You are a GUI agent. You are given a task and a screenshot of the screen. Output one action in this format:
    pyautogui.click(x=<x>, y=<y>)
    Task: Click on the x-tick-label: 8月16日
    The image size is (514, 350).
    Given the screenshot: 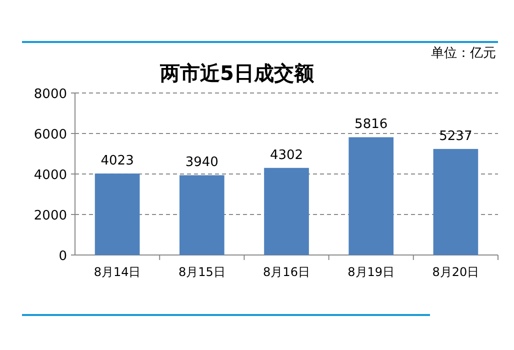 What is the action you would take?
    pyautogui.click(x=286, y=272)
    